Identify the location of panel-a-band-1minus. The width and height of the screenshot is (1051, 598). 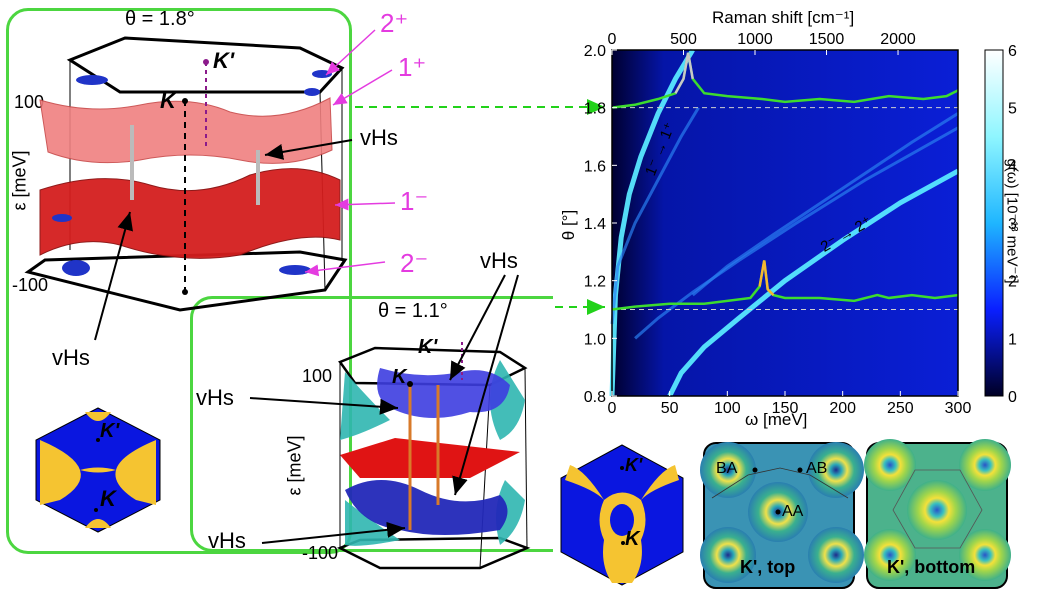
(190, 213).